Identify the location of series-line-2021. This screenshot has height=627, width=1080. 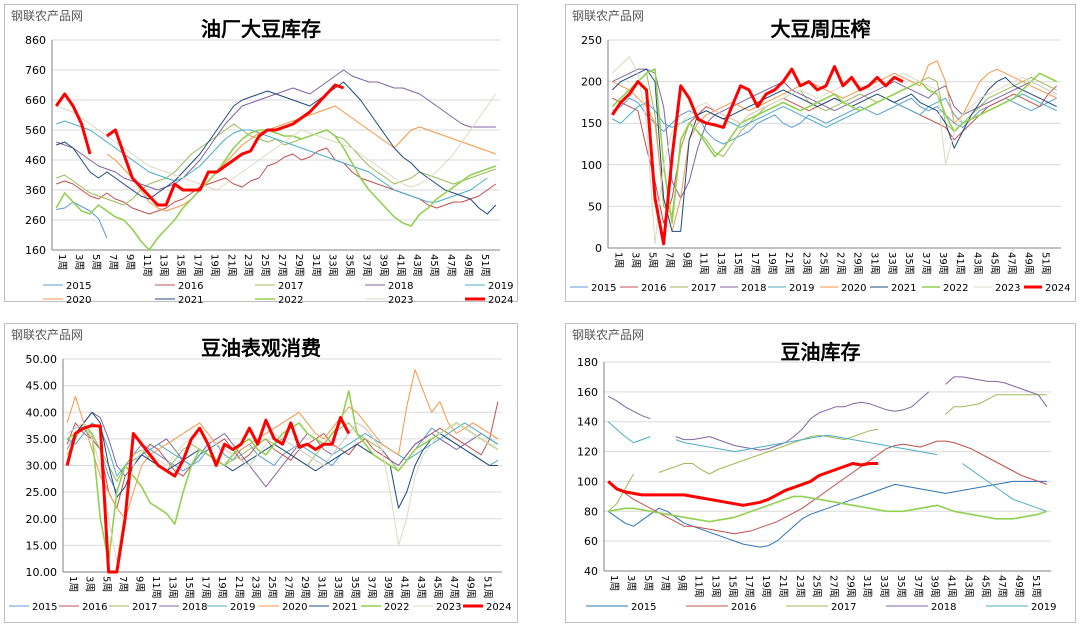
(282, 460).